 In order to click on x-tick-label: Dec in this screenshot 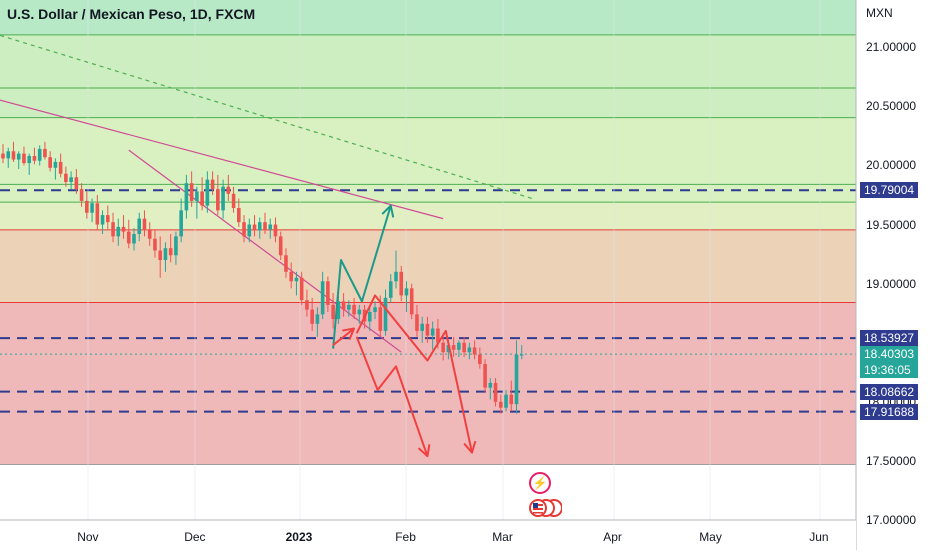, I will do `click(195, 537)`.